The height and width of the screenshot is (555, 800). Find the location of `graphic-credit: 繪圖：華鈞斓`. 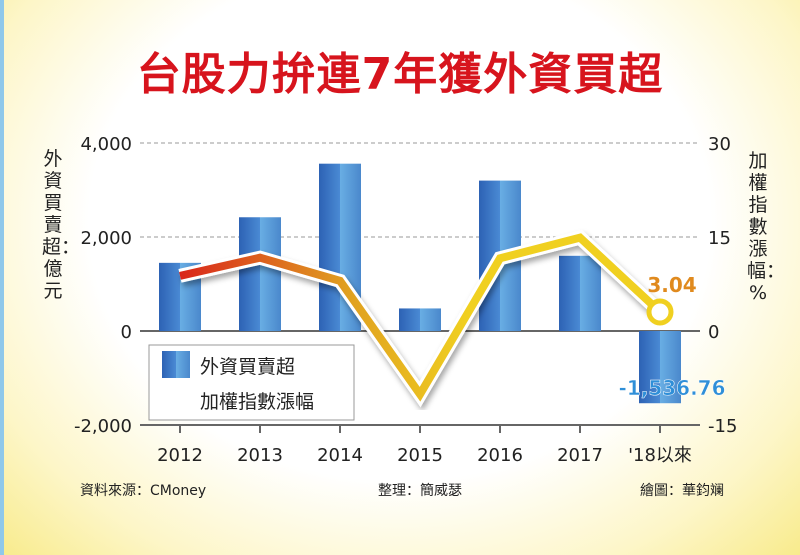

graphic-credit: 繪圖：華鈞斓 is located at coordinates (682, 491).